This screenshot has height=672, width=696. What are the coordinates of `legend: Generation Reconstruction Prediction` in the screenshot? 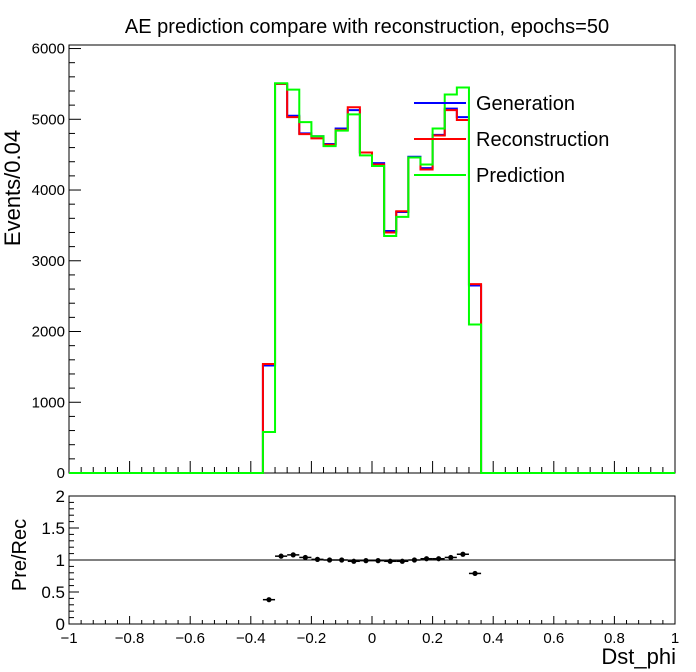 It's located at (511, 140).